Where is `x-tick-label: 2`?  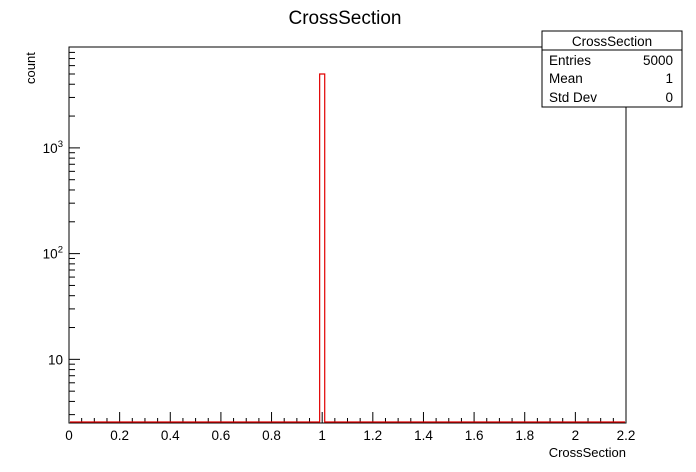
x-tick-label: 2 is located at coordinates (576, 435).